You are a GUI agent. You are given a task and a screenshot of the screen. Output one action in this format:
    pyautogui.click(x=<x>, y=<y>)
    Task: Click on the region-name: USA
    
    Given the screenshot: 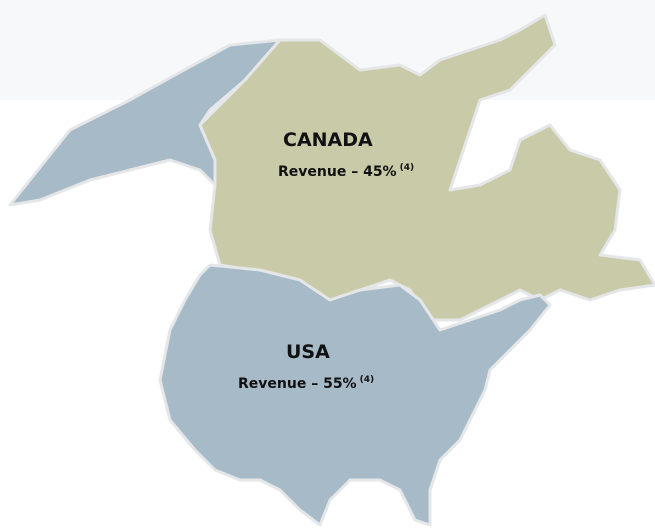 What is the action you would take?
    pyautogui.click(x=308, y=352)
    